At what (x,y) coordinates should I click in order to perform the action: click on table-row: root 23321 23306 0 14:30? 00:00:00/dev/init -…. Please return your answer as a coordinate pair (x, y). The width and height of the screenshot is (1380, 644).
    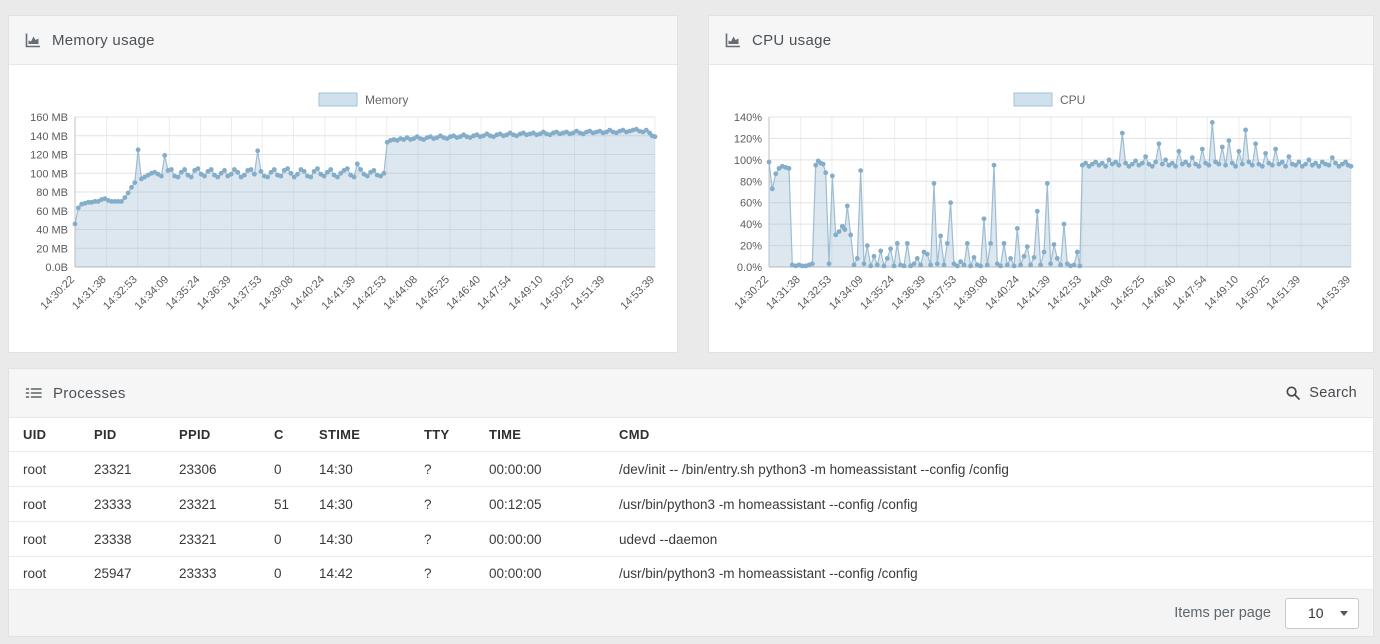
    Looking at the image, I should click on (691, 468).